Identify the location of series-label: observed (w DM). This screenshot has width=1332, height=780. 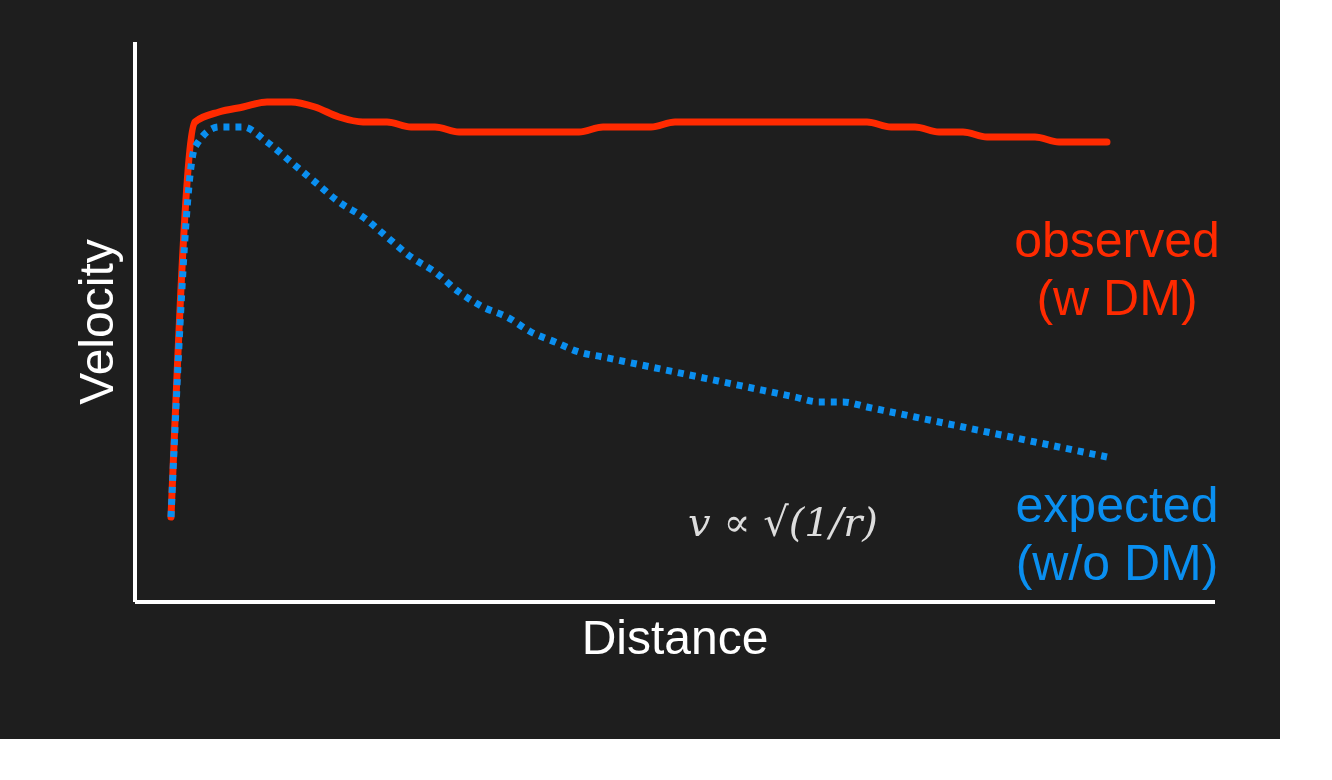
(1117, 269).